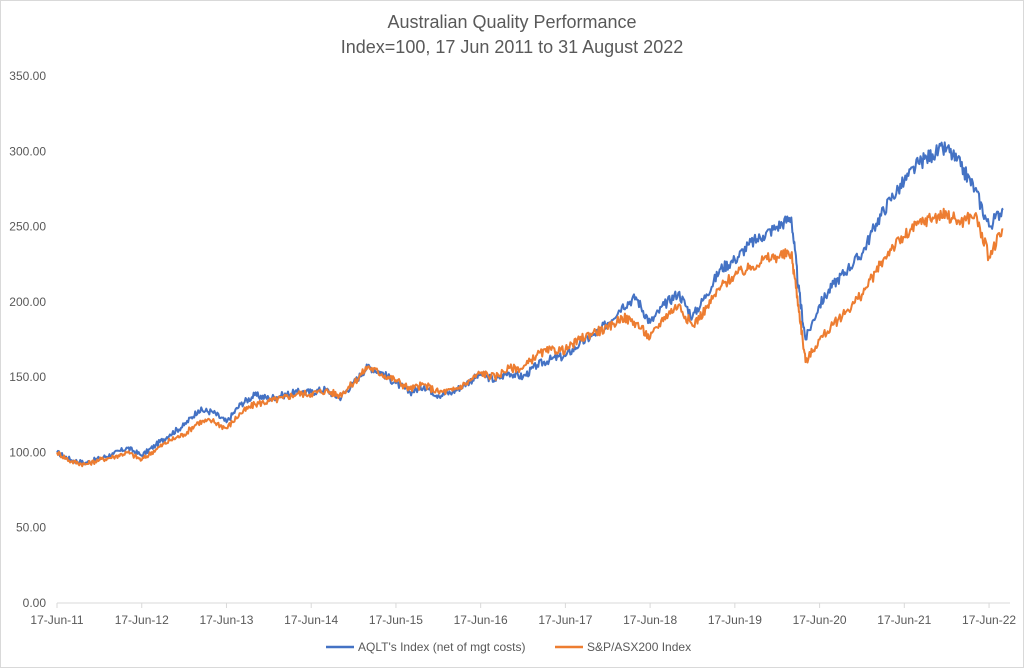 The width and height of the screenshot is (1024, 668). What do you see at coordinates (396, 620) in the screenshot?
I see `x-tick-label: 17-Jun-15` at bounding box center [396, 620].